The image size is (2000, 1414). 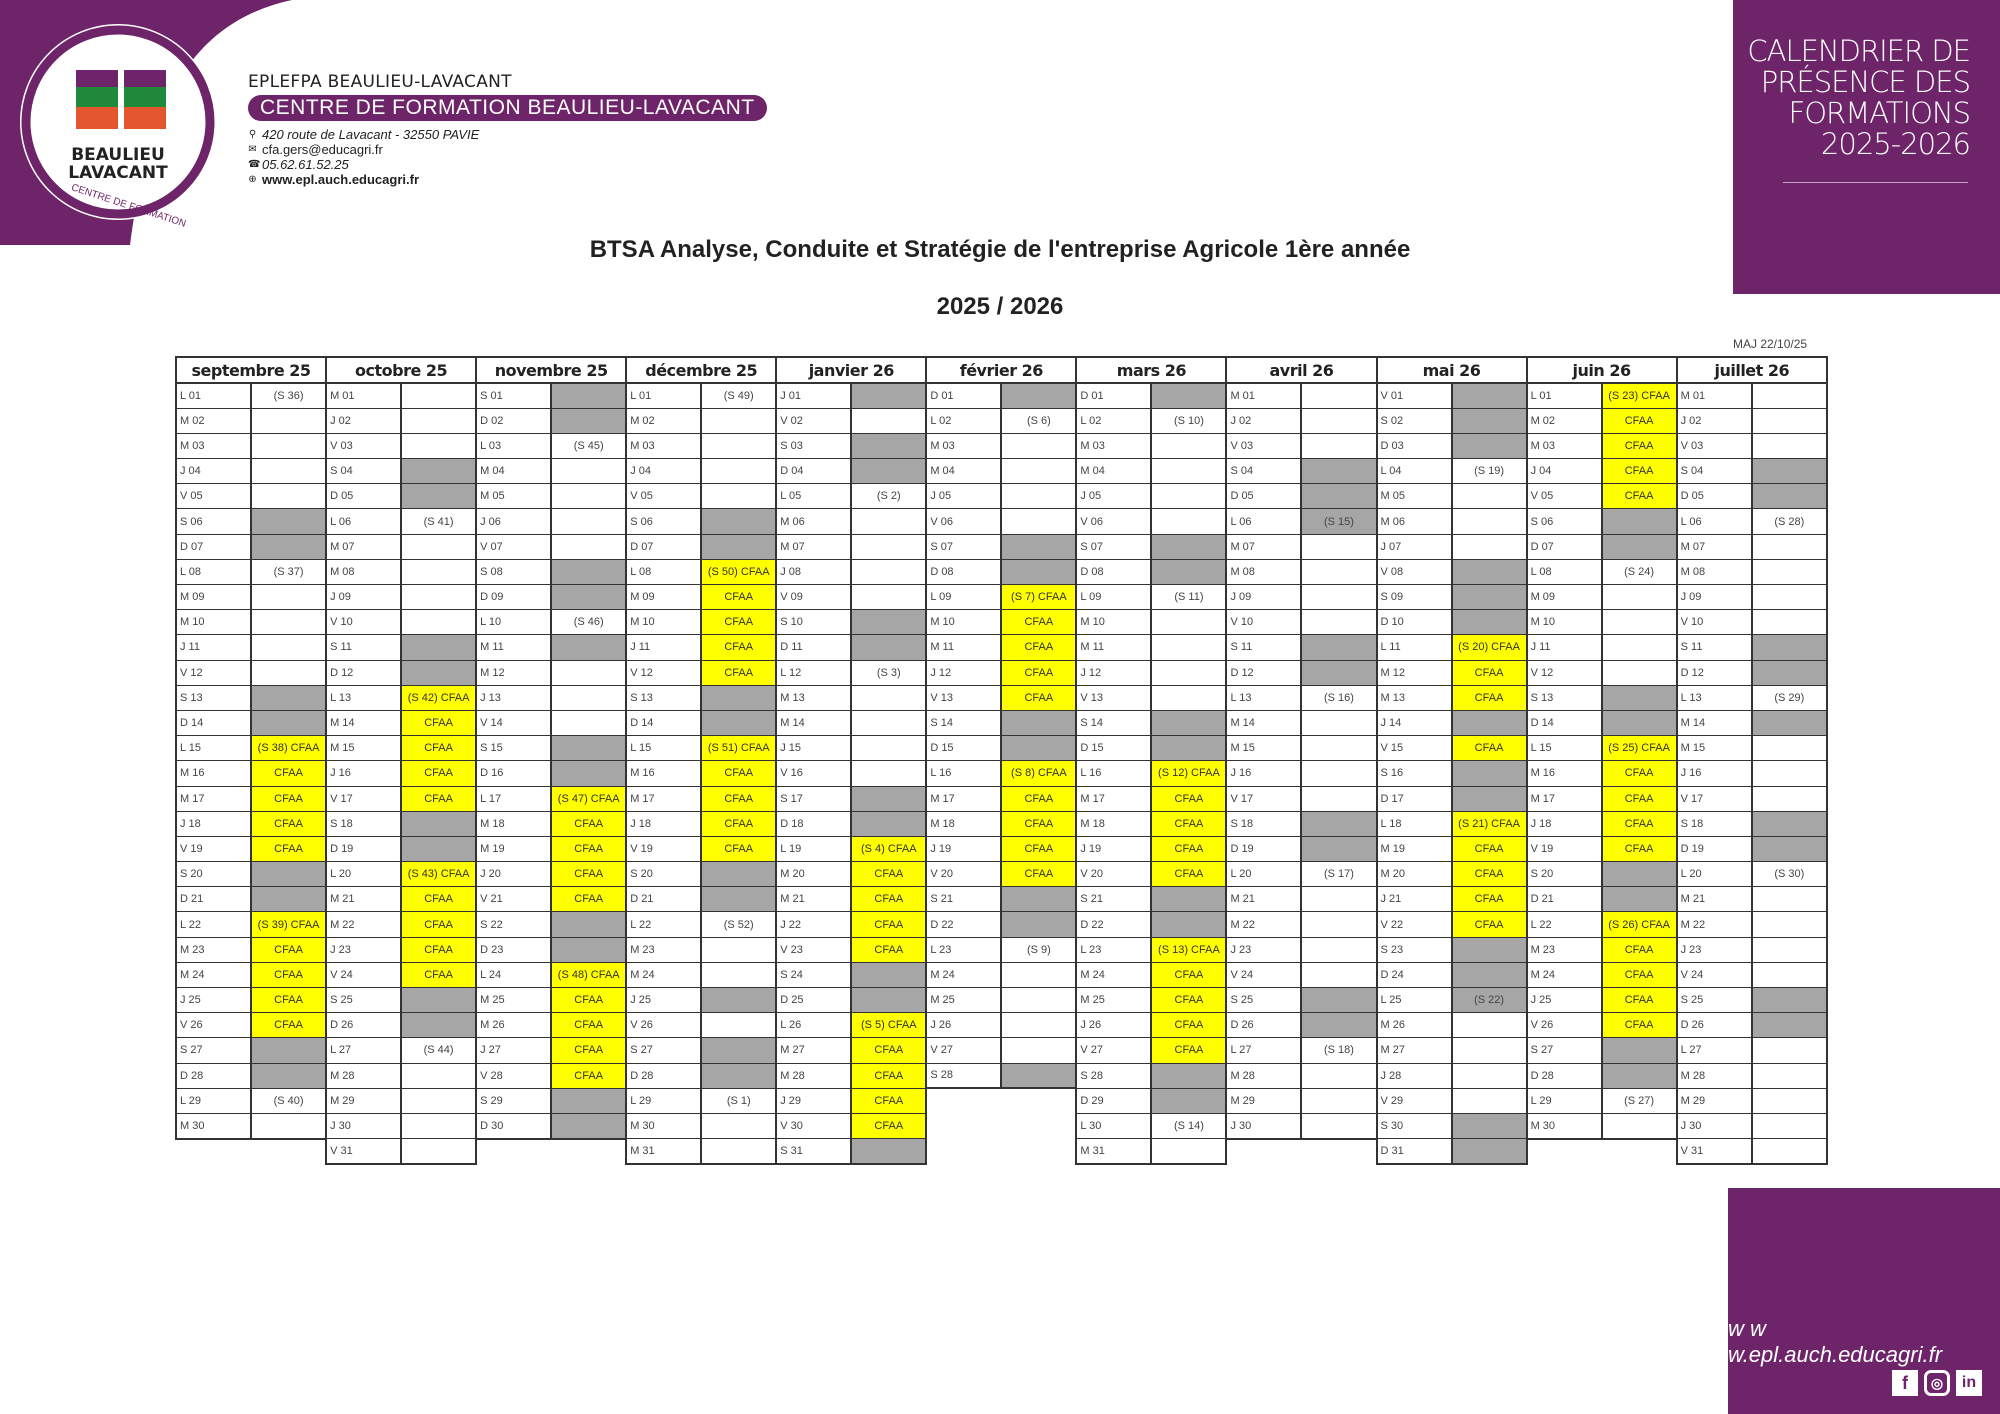 I want to click on day-label: S 21, so click(x=963, y=899).